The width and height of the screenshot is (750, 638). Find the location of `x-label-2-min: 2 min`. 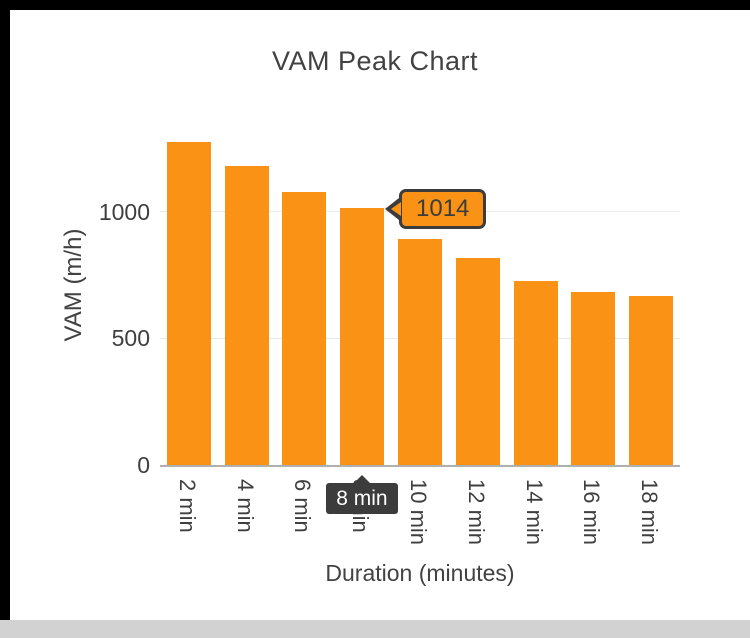

x-label-2-min: 2 min is located at coordinates (187, 506).